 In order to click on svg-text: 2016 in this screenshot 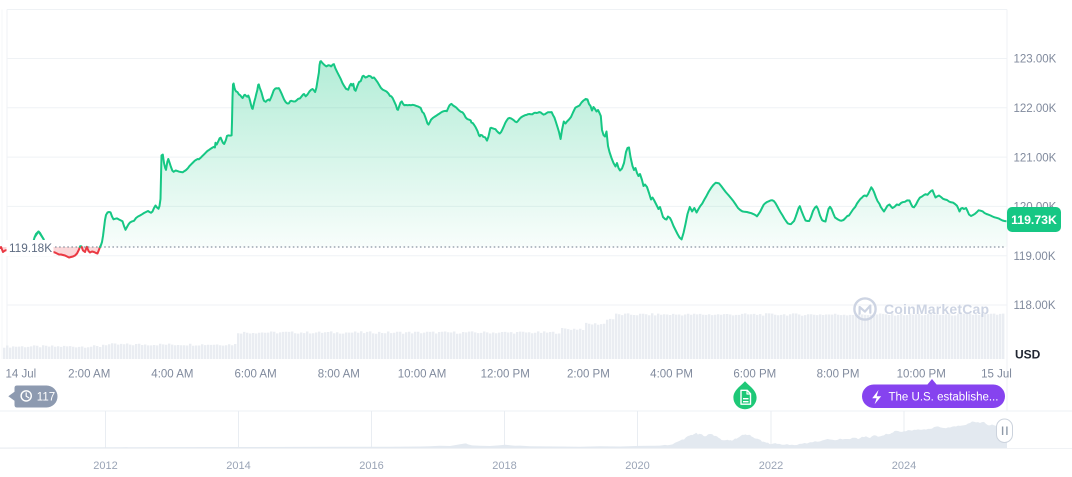, I will do `click(371, 466)`.